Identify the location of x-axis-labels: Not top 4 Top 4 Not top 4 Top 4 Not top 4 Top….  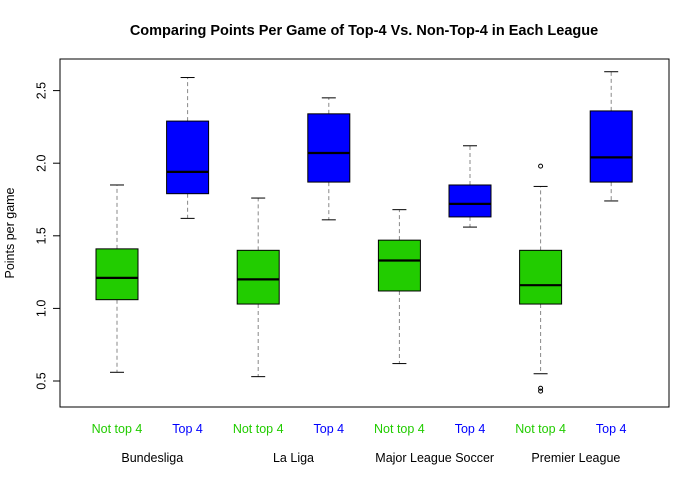
(359, 443).